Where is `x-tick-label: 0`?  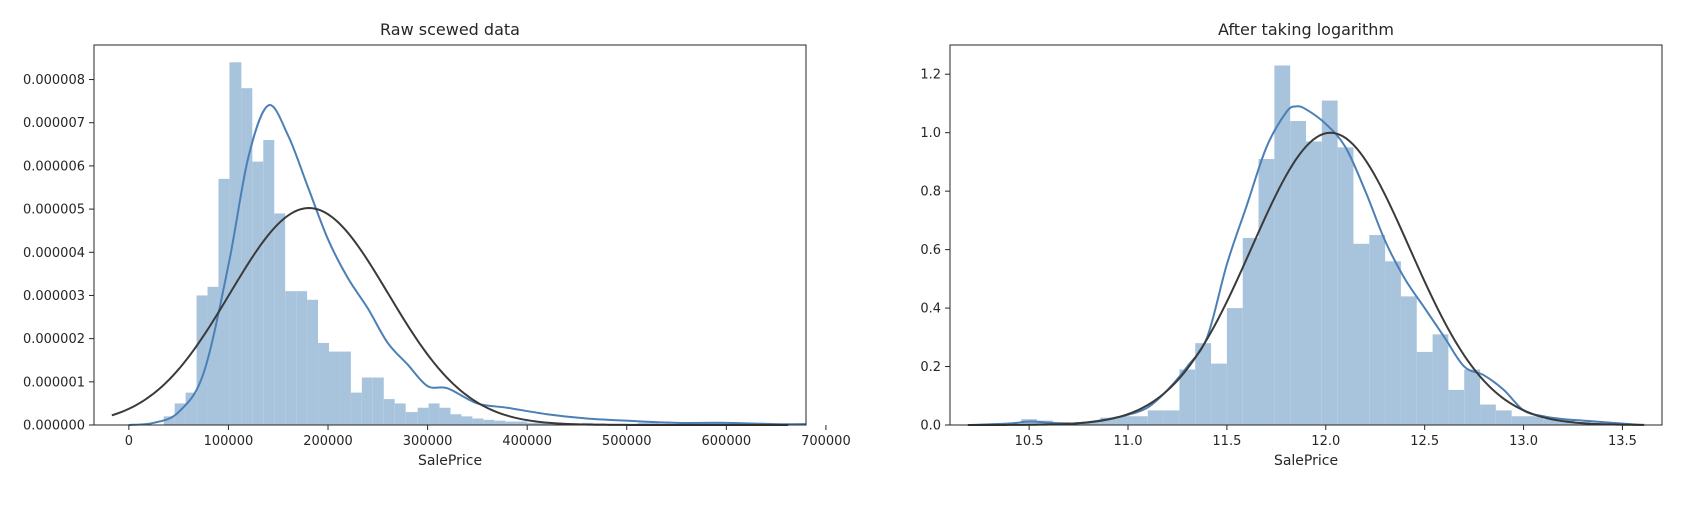 x-tick-label: 0 is located at coordinates (129, 441).